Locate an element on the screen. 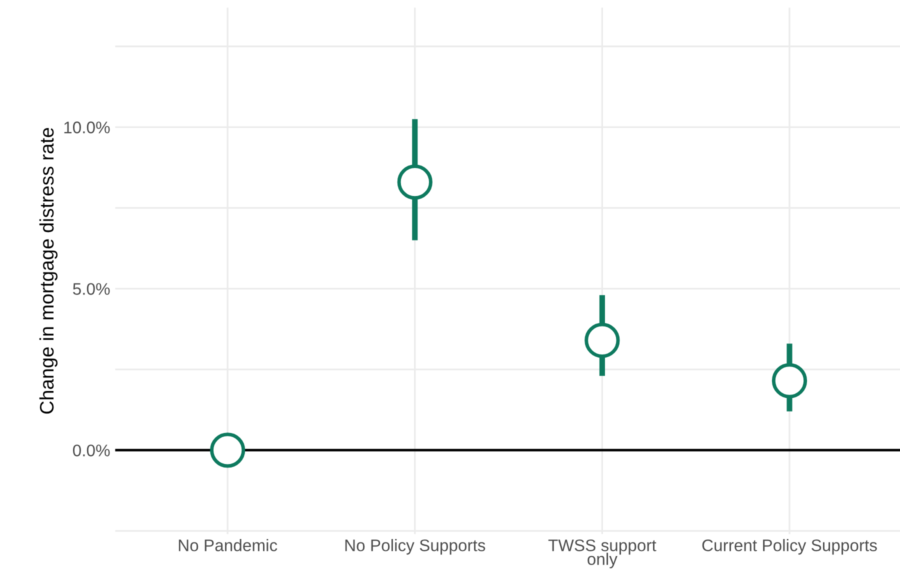 Image resolution: width=900 pixels, height=587 pixels. y-axis-title: Change in mortgage distress rate is located at coordinates (48, 271).